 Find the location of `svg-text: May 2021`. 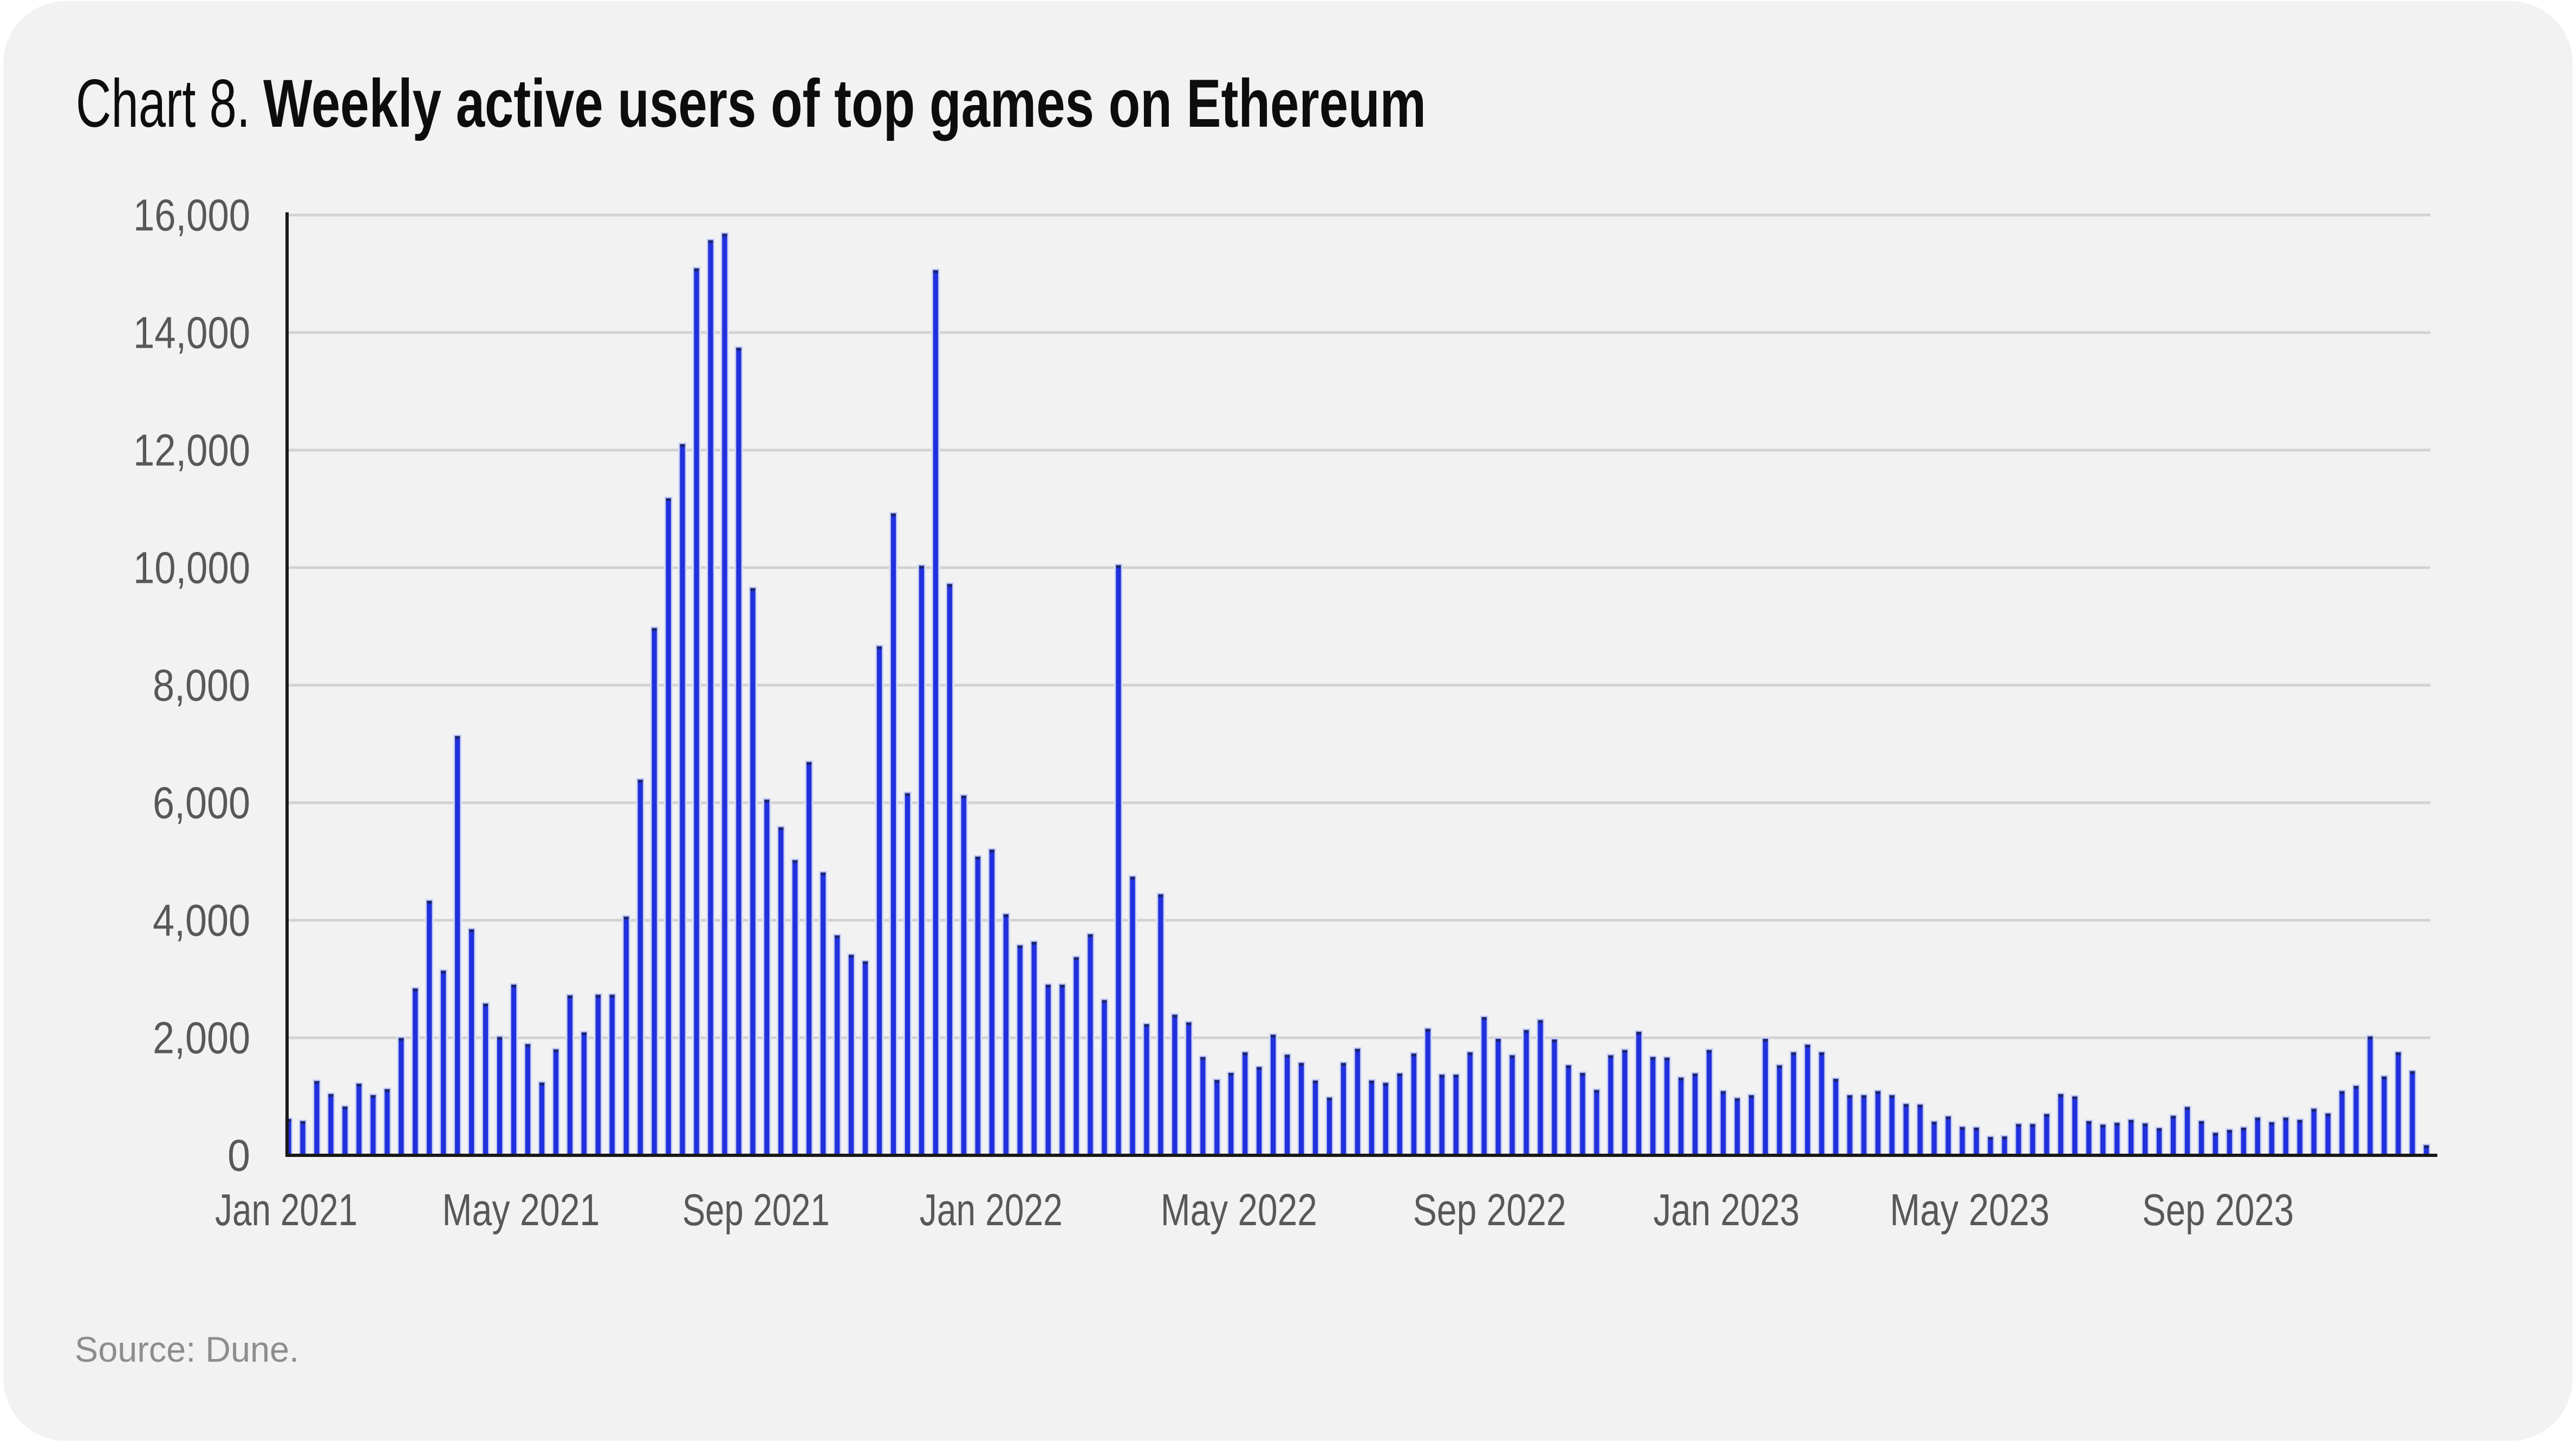

svg-text: May 2021 is located at coordinates (521, 1210).